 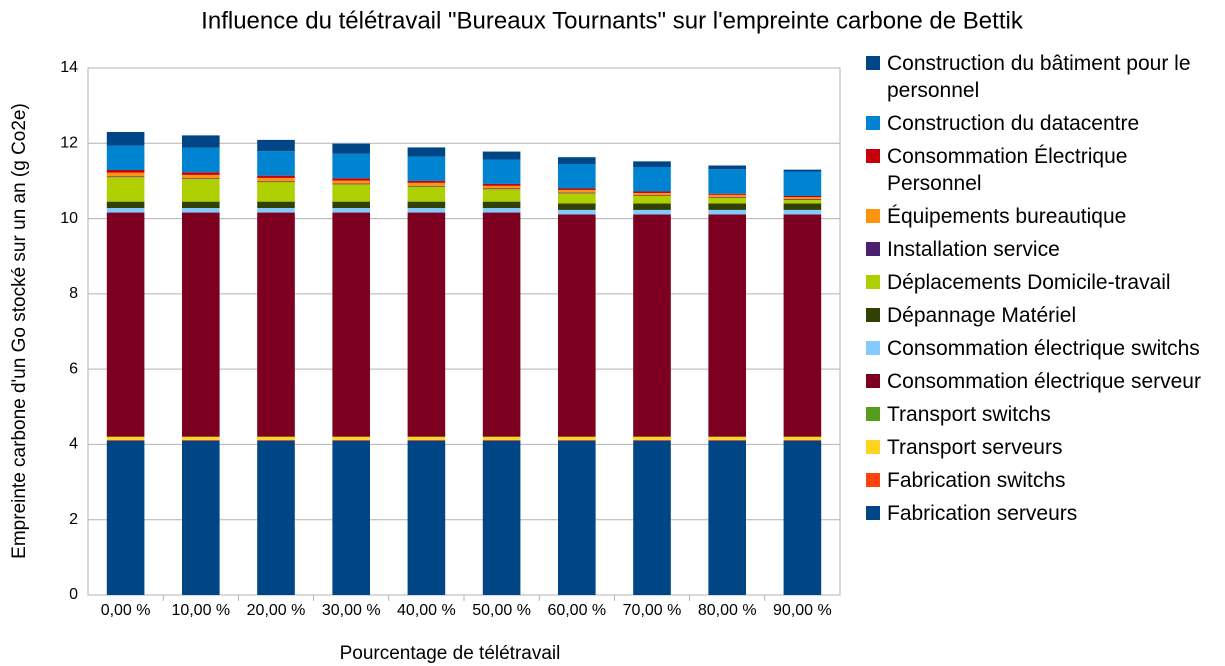 I want to click on legend-item: Consommation électrique serveur, so click(x=1043, y=381).